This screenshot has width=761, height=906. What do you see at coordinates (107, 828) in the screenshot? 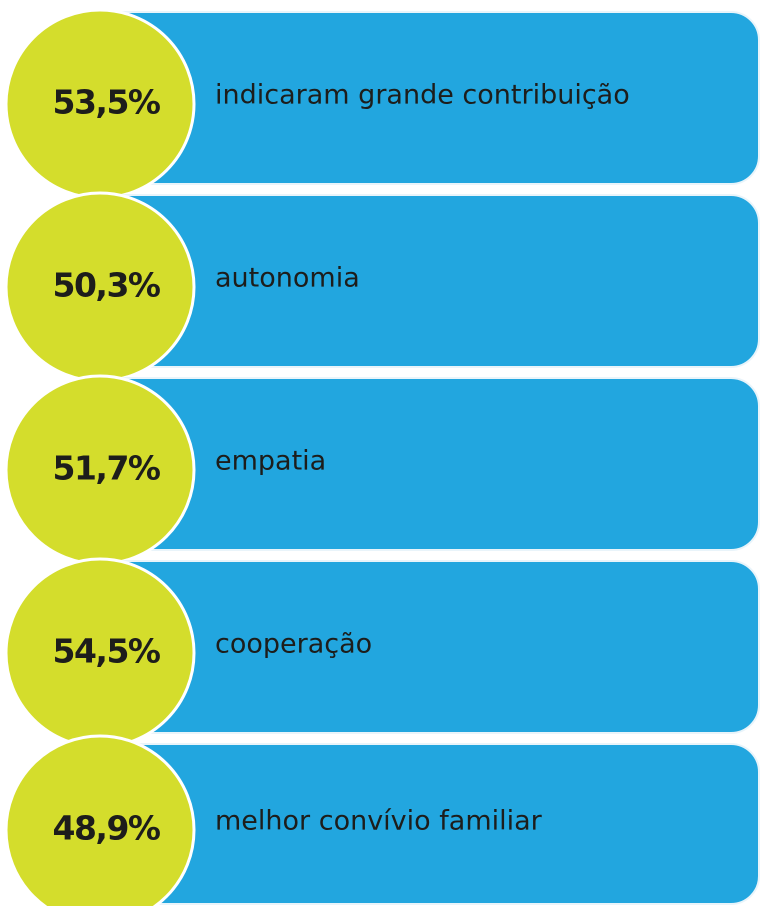
I see `stat-value: 48,9%` at bounding box center [107, 828].